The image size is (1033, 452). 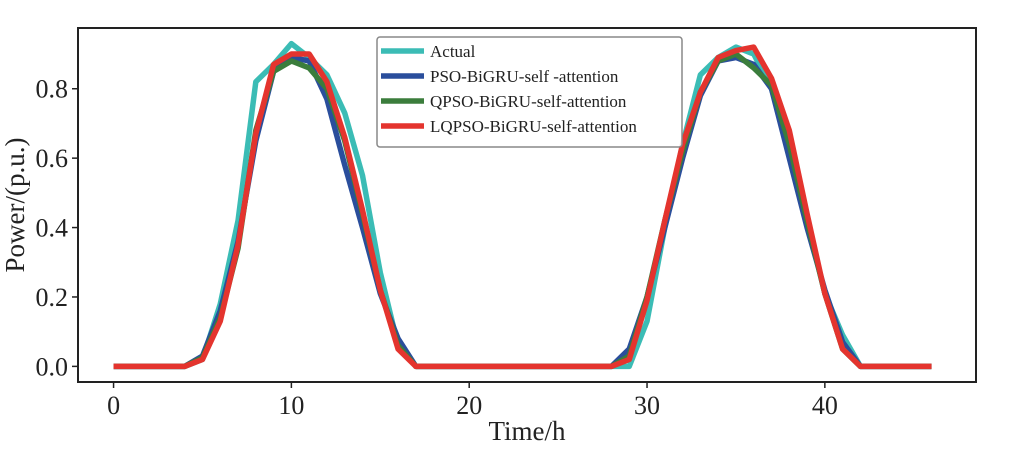 What do you see at coordinates (825, 405) in the screenshot?
I see `x-tick-label: 40` at bounding box center [825, 405].